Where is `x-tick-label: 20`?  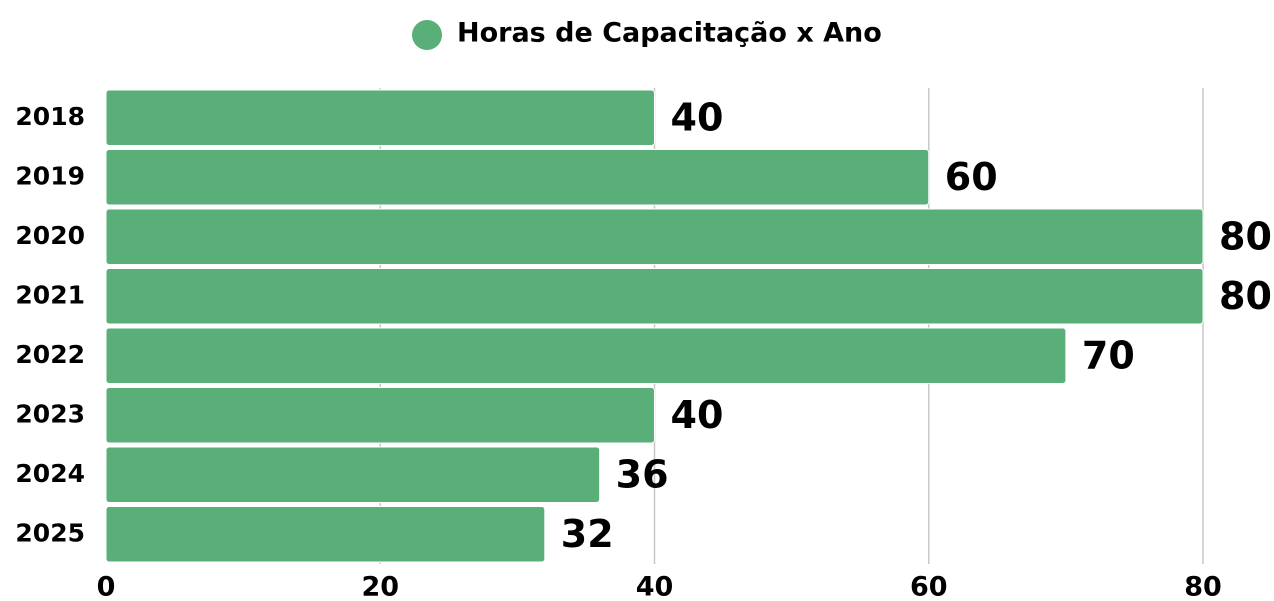
x-tick-label: 20 is located at coordinates (380, 586).